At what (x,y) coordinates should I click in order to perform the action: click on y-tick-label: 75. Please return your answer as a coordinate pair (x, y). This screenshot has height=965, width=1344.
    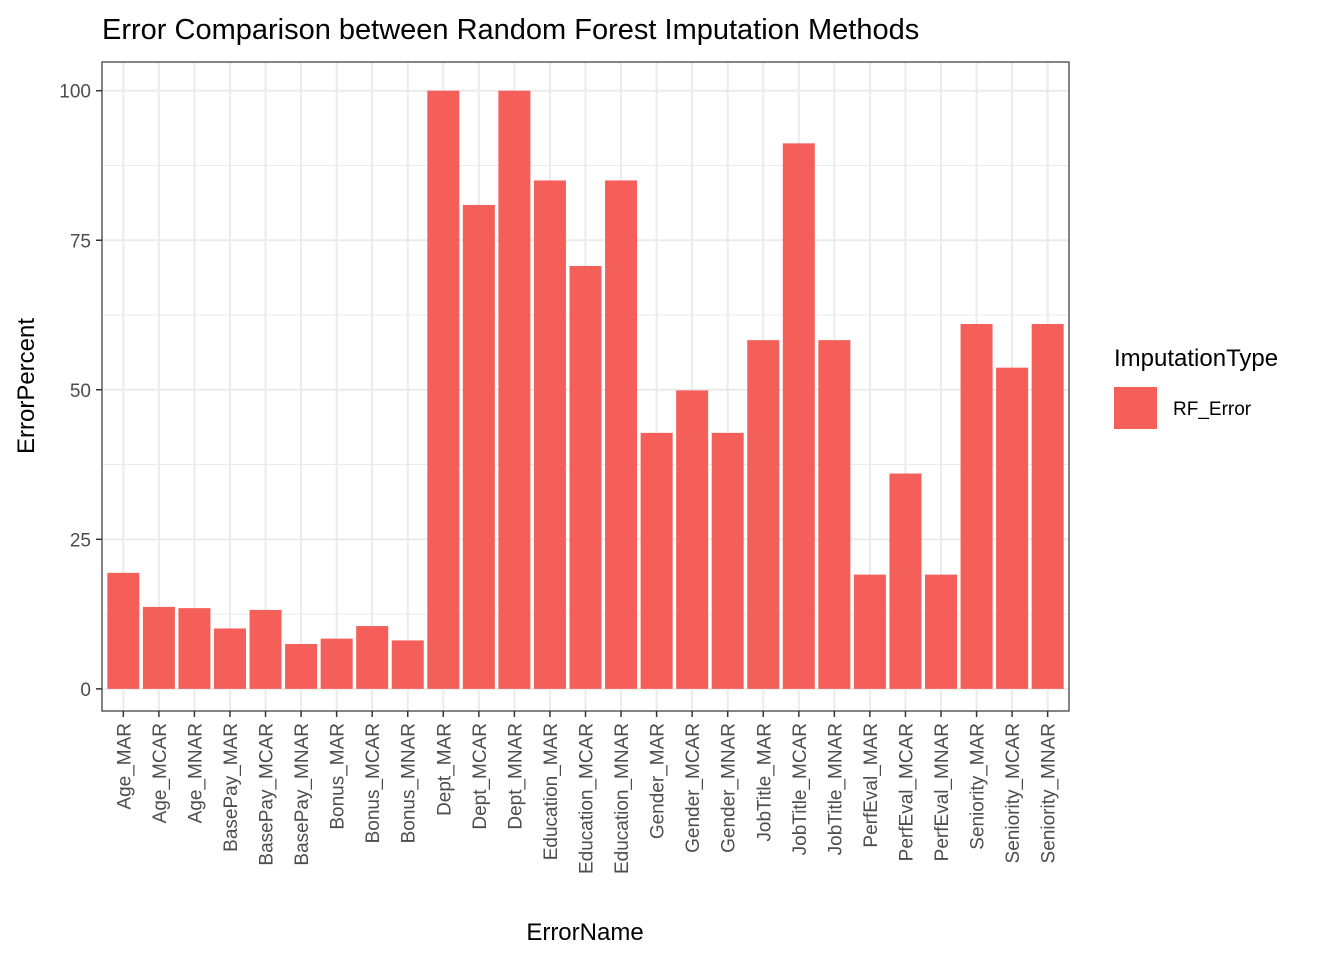
    Looking at the image, I should click on (80, 241).